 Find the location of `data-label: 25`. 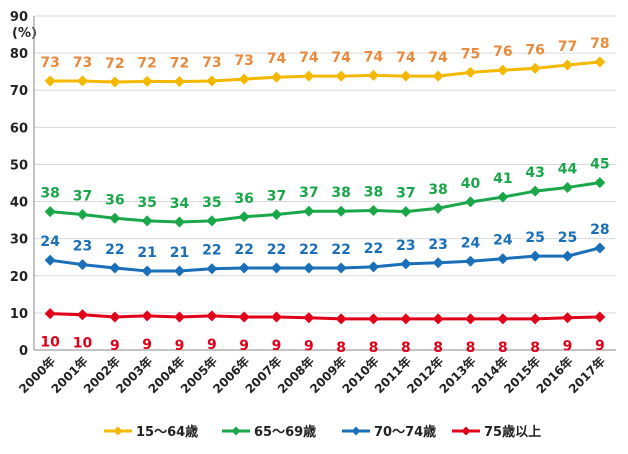

data-label: 25 is located at coordinates (567, 238).